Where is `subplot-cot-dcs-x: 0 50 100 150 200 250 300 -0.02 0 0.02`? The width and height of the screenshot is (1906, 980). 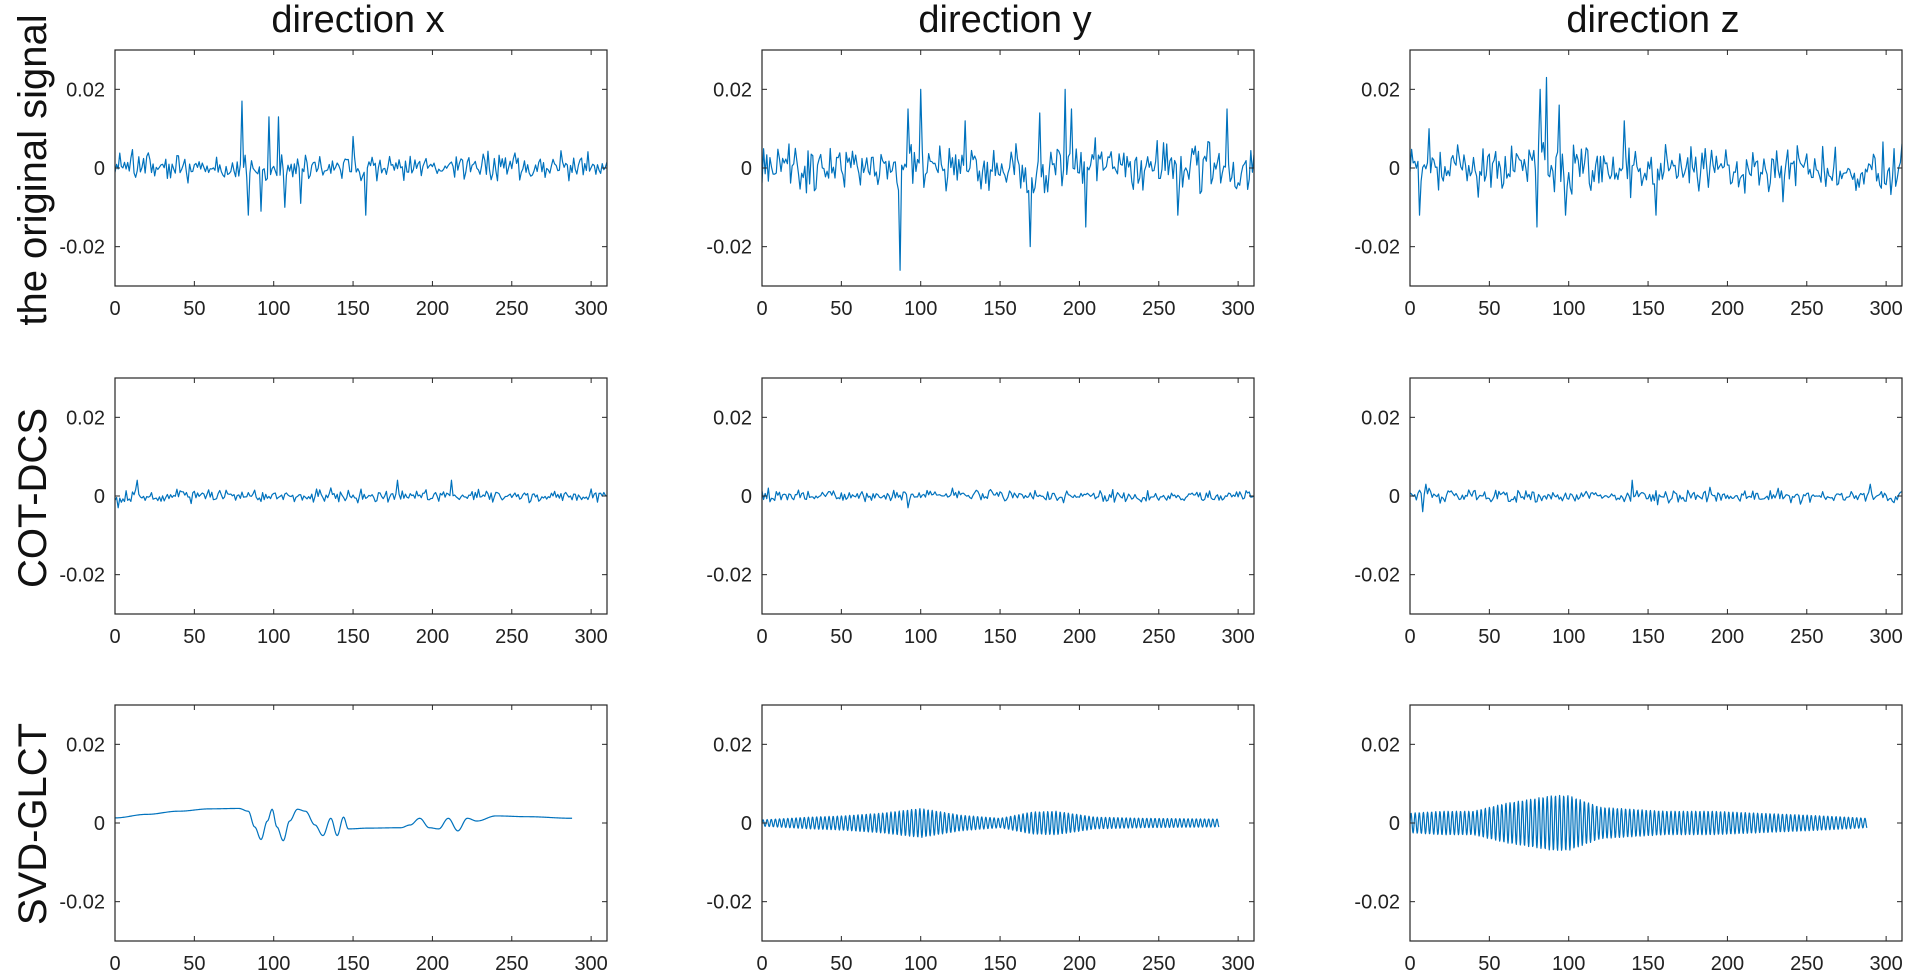
subplot-cot-dcs-x: 0 50 100 150 200 250 300 -0.02 0 0.02 is located at coordinates (333, 512).